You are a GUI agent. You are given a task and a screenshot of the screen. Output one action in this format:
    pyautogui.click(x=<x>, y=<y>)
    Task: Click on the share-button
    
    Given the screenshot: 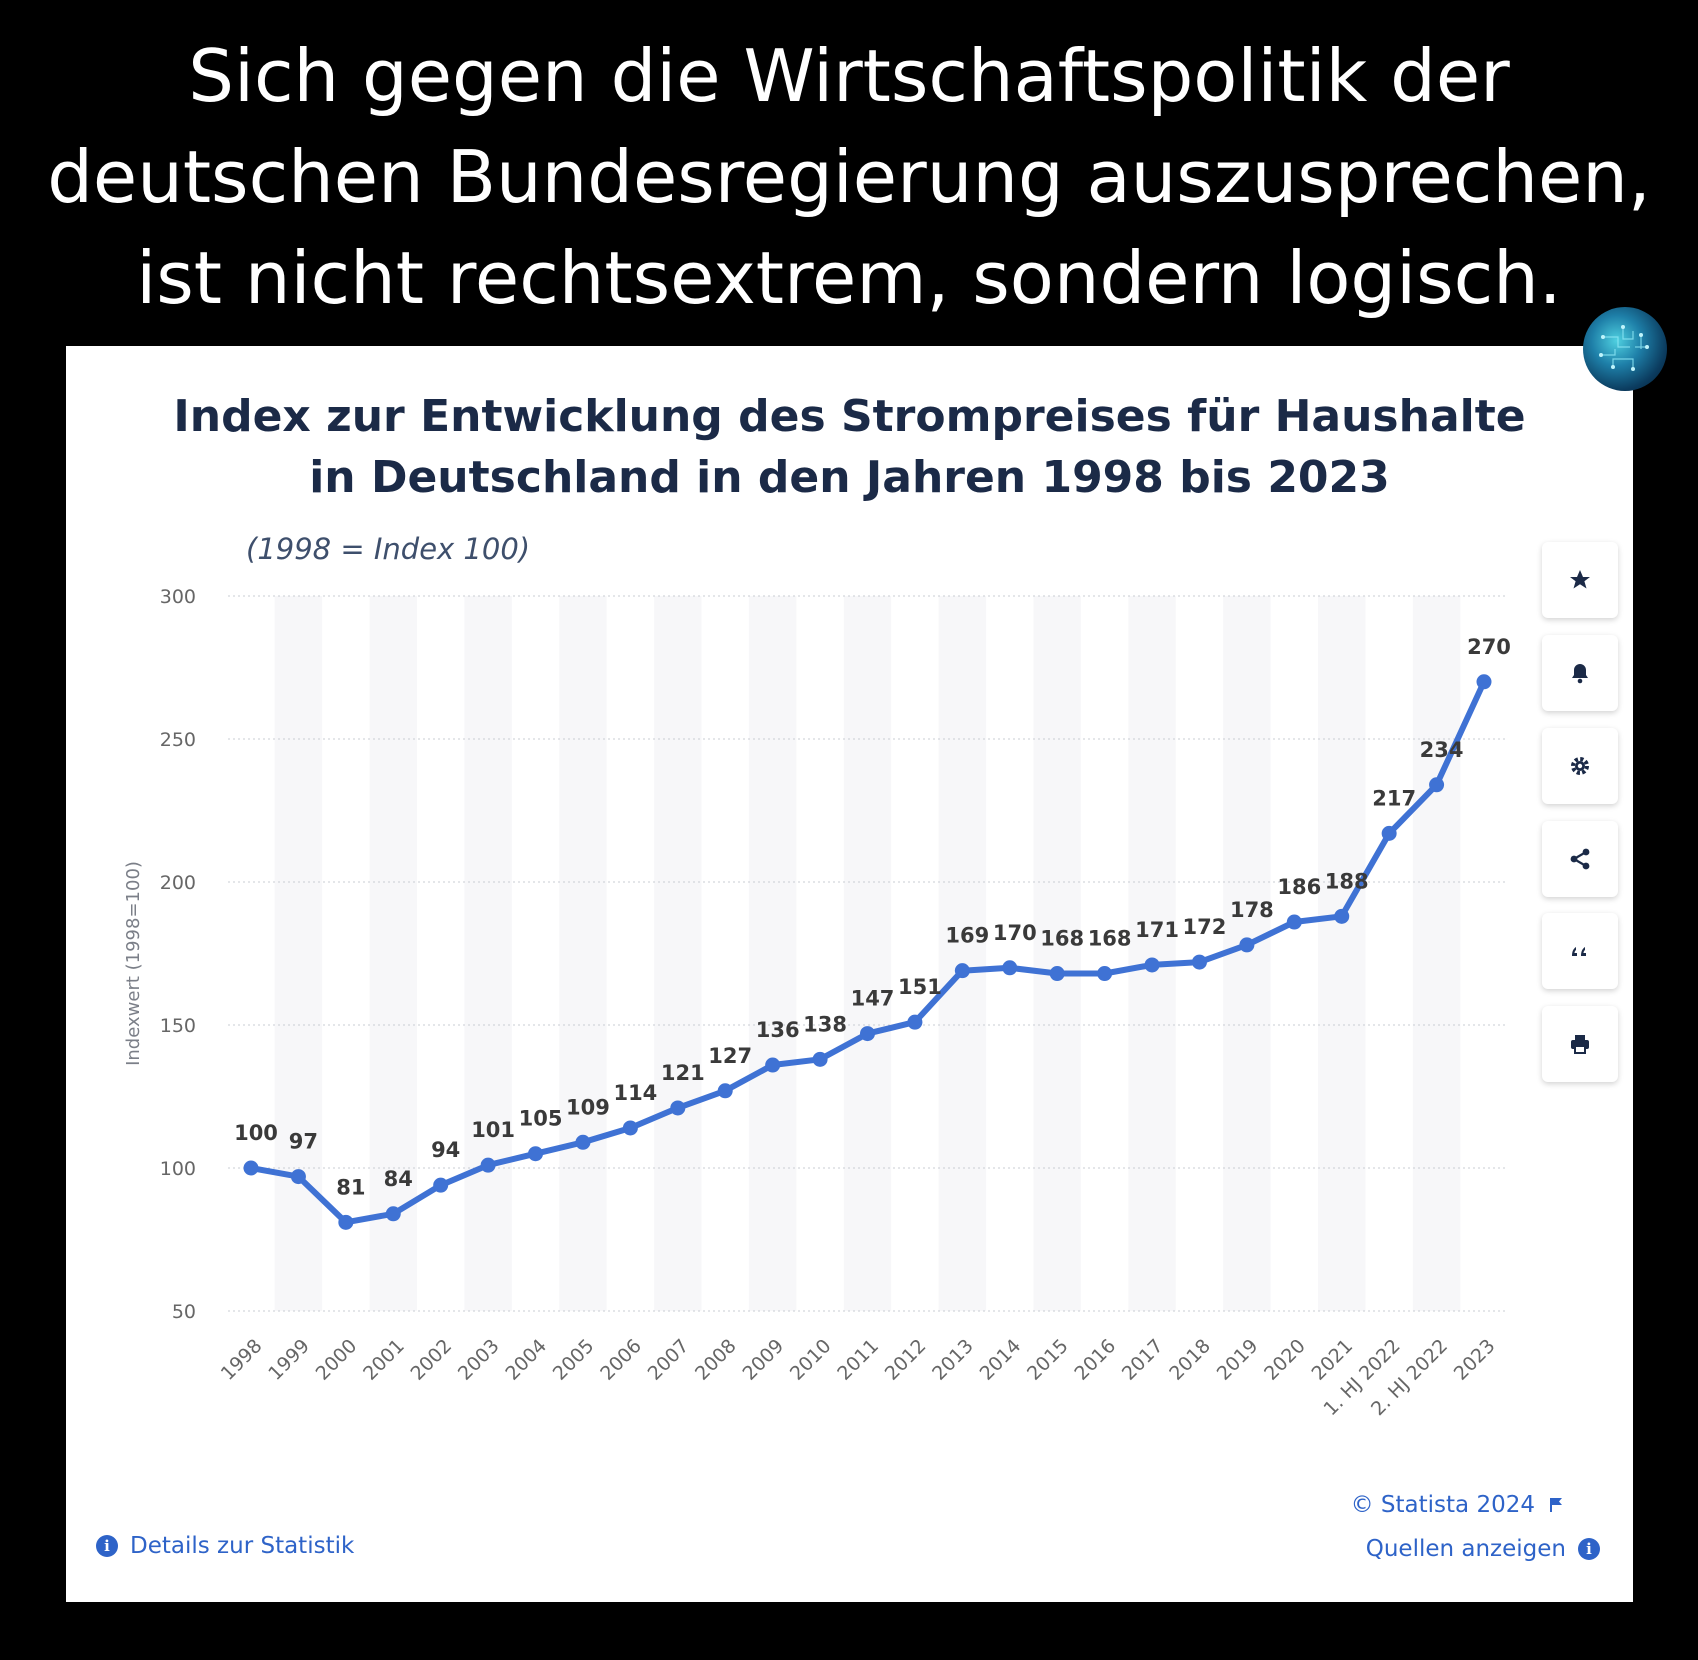 What is the action you would take?
    pyautogui.click(x=1580, y=859)
    